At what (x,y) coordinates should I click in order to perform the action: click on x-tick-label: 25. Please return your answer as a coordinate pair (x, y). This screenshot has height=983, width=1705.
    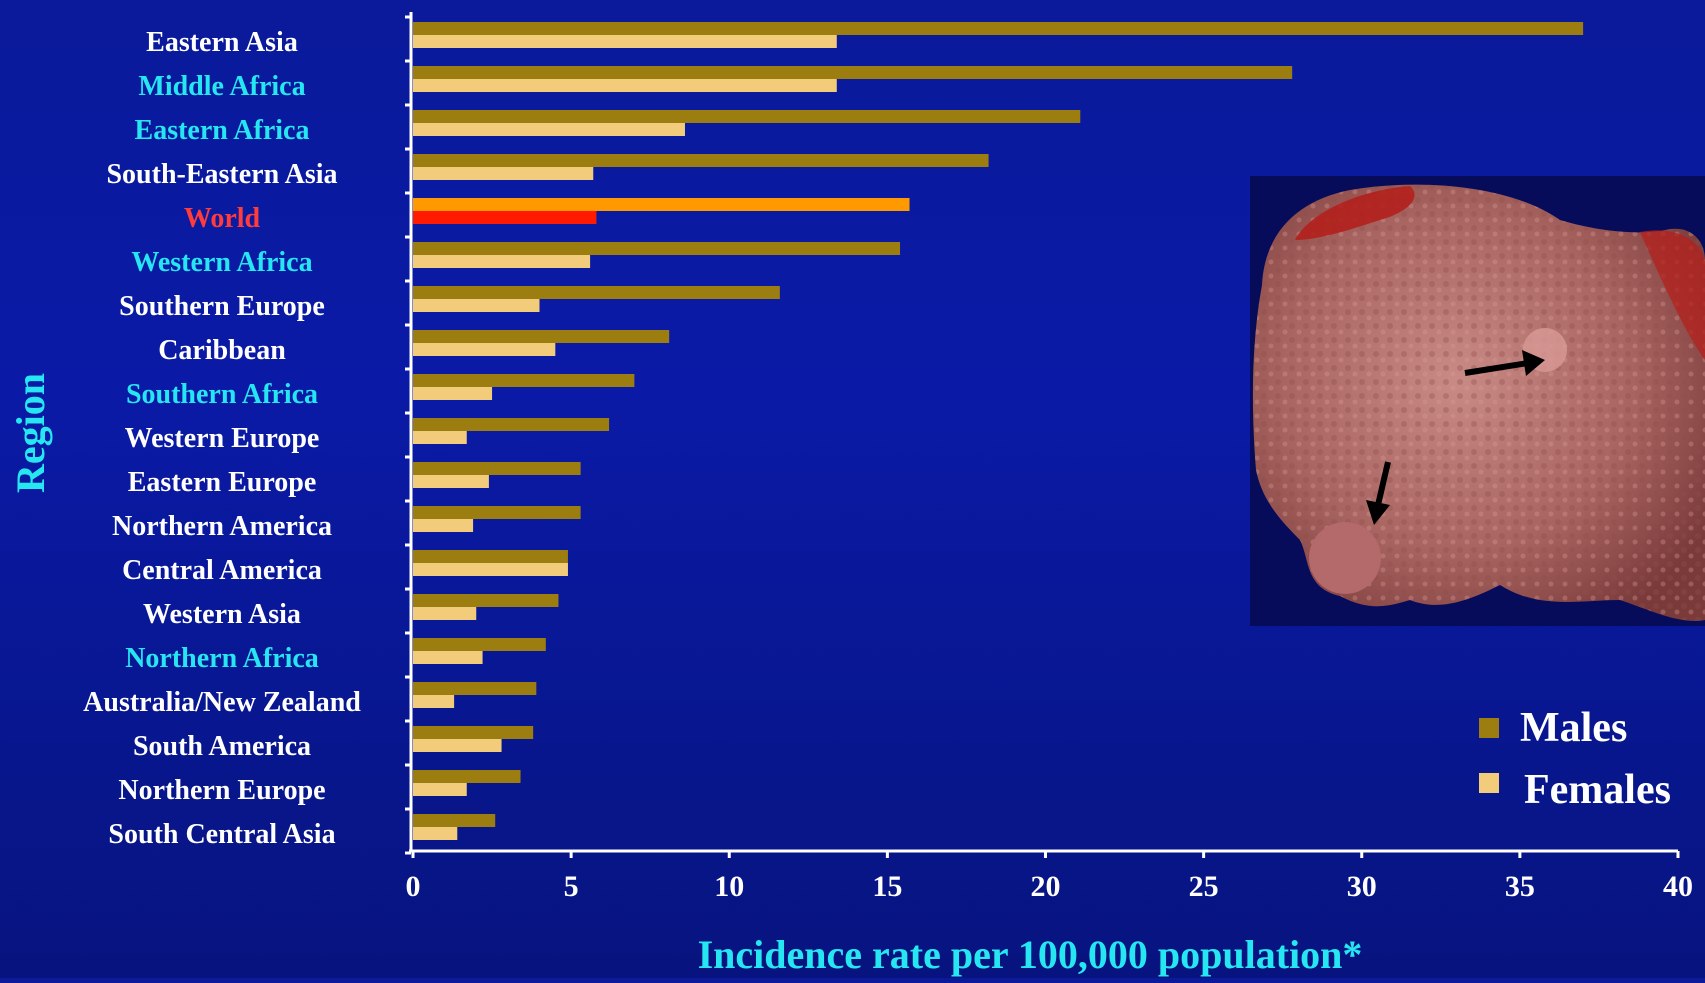
    Looking at the image, I should click on (1204, 886).